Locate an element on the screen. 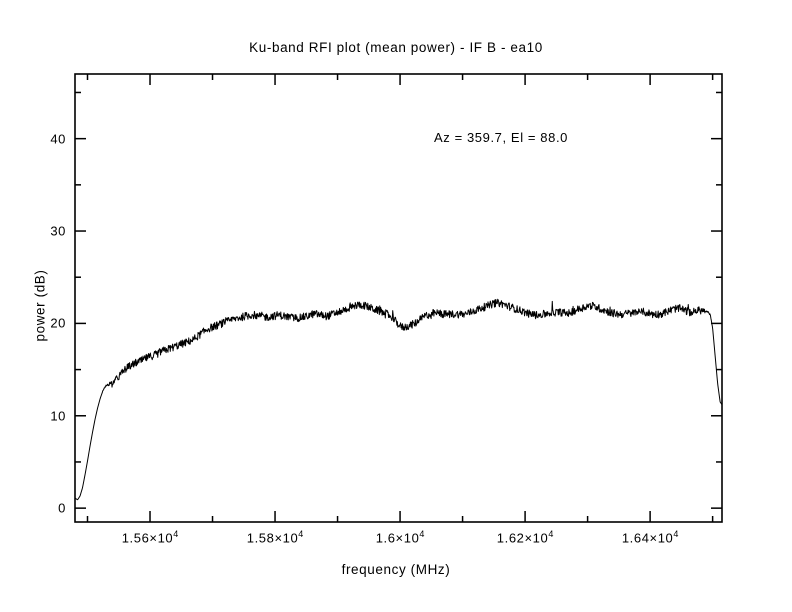 The height and width of the screenshot is (612, 792). x-axis-title: frequency (MHz) is located at coordinates (396, 569).